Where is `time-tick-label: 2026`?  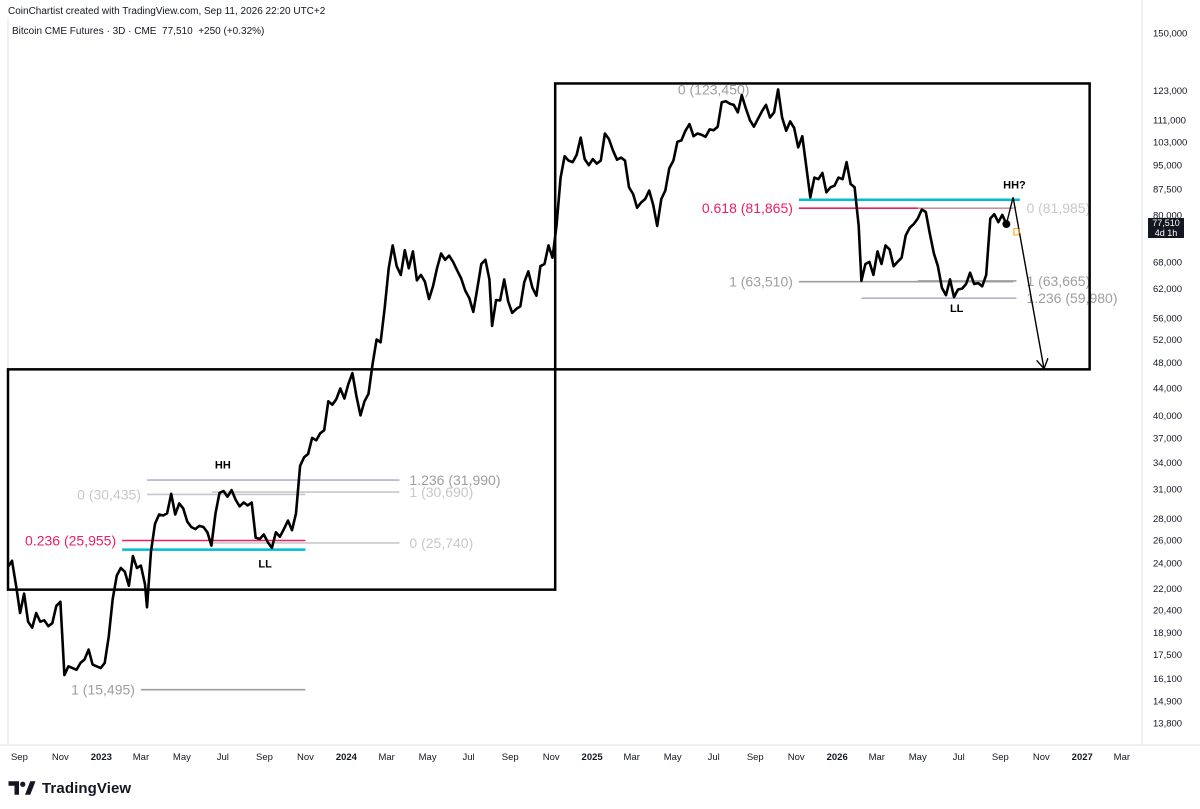 time-tick-label: 2026 is located at coordinates (837, 757).